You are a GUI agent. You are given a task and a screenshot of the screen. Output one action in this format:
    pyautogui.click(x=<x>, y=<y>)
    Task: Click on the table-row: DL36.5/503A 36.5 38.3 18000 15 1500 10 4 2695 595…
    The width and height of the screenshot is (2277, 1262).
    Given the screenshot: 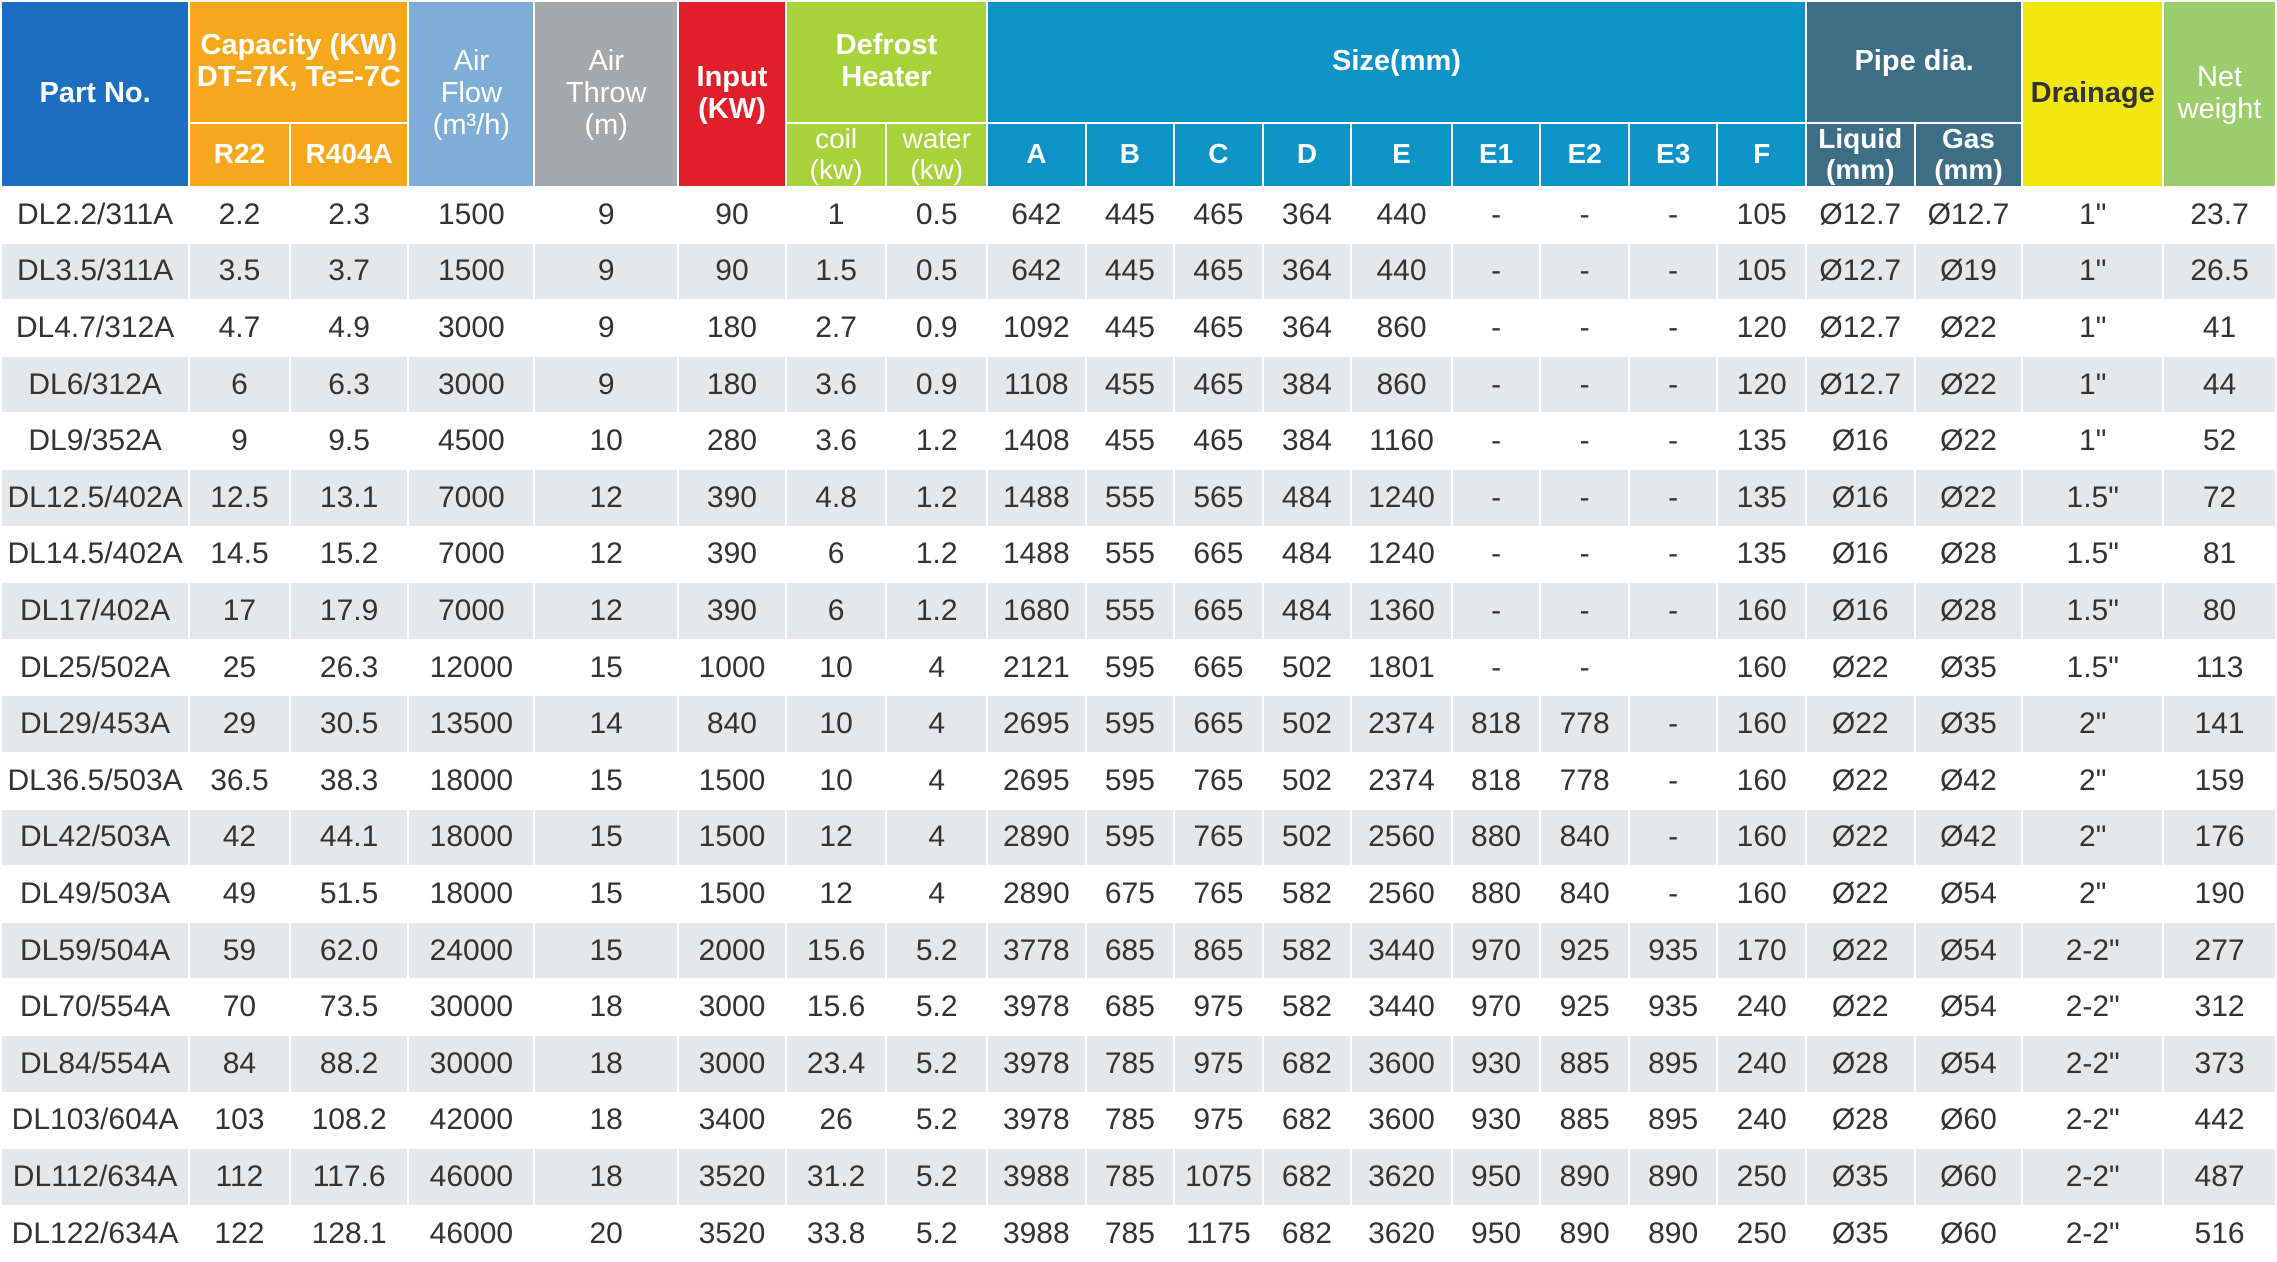 What is the action you would take?
    pyautogui.click(x=1138, y=781)
    